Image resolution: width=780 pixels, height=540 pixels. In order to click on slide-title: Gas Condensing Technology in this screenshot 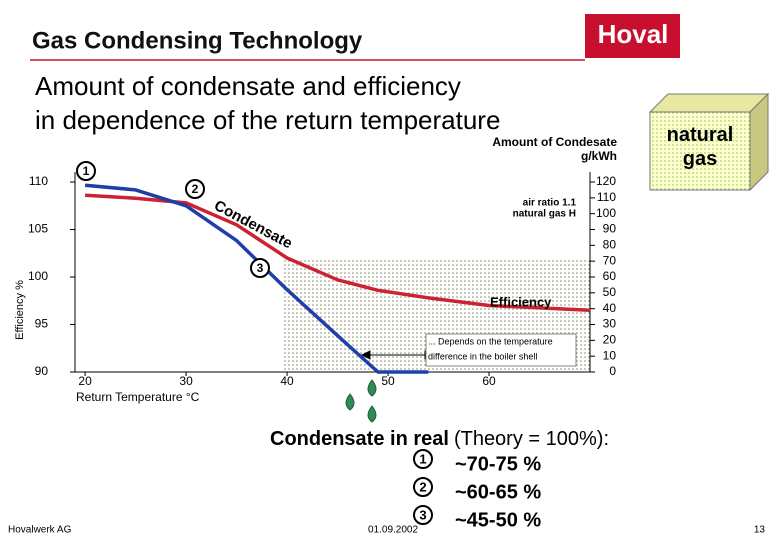, I will do `click(197, 40)`.